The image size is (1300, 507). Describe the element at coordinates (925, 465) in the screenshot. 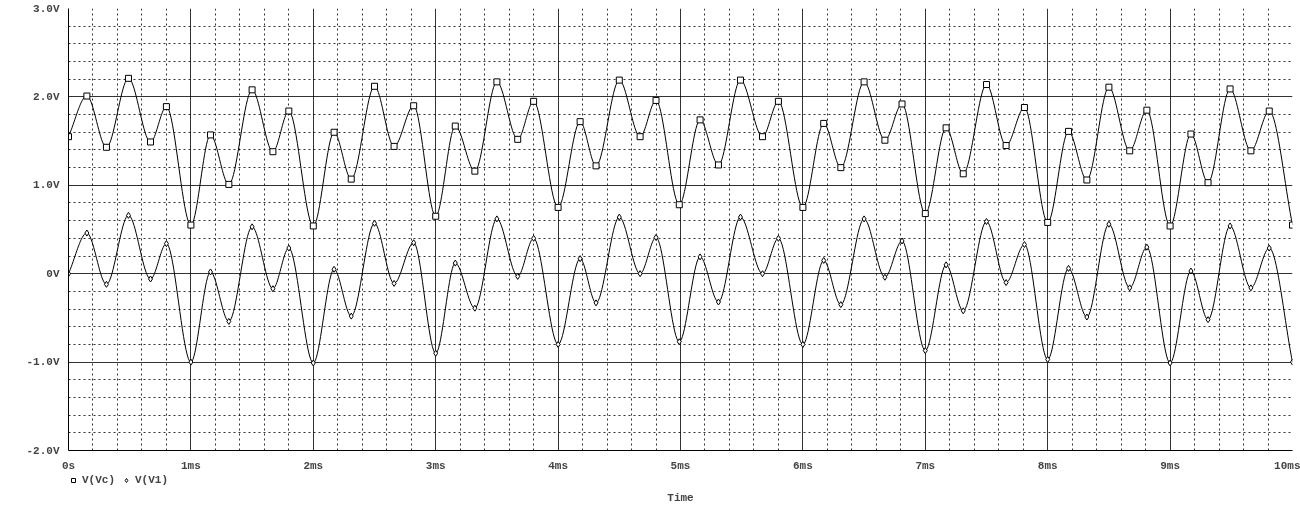

I see `x-tick-label: 7ms` at that location.